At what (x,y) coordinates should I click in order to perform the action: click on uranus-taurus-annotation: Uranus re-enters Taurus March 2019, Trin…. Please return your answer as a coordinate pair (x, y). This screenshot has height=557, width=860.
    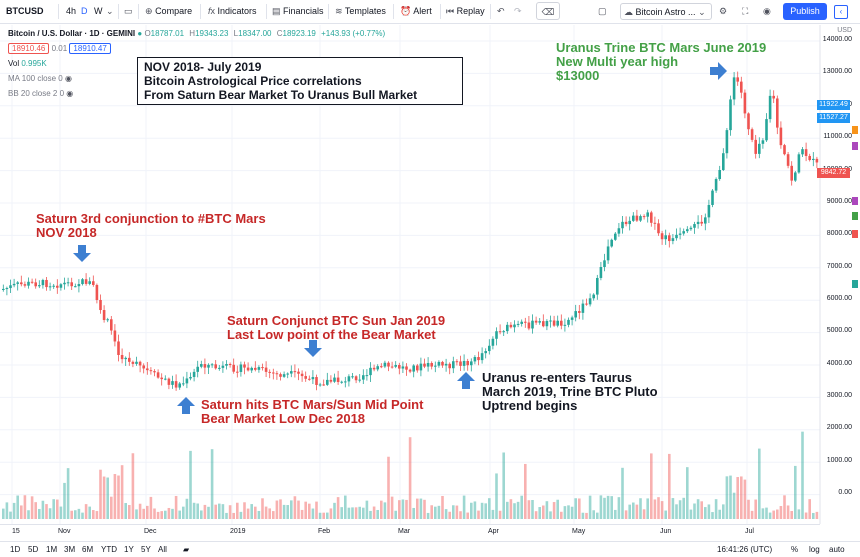
    Looking at the image, I should click on (570, 392).